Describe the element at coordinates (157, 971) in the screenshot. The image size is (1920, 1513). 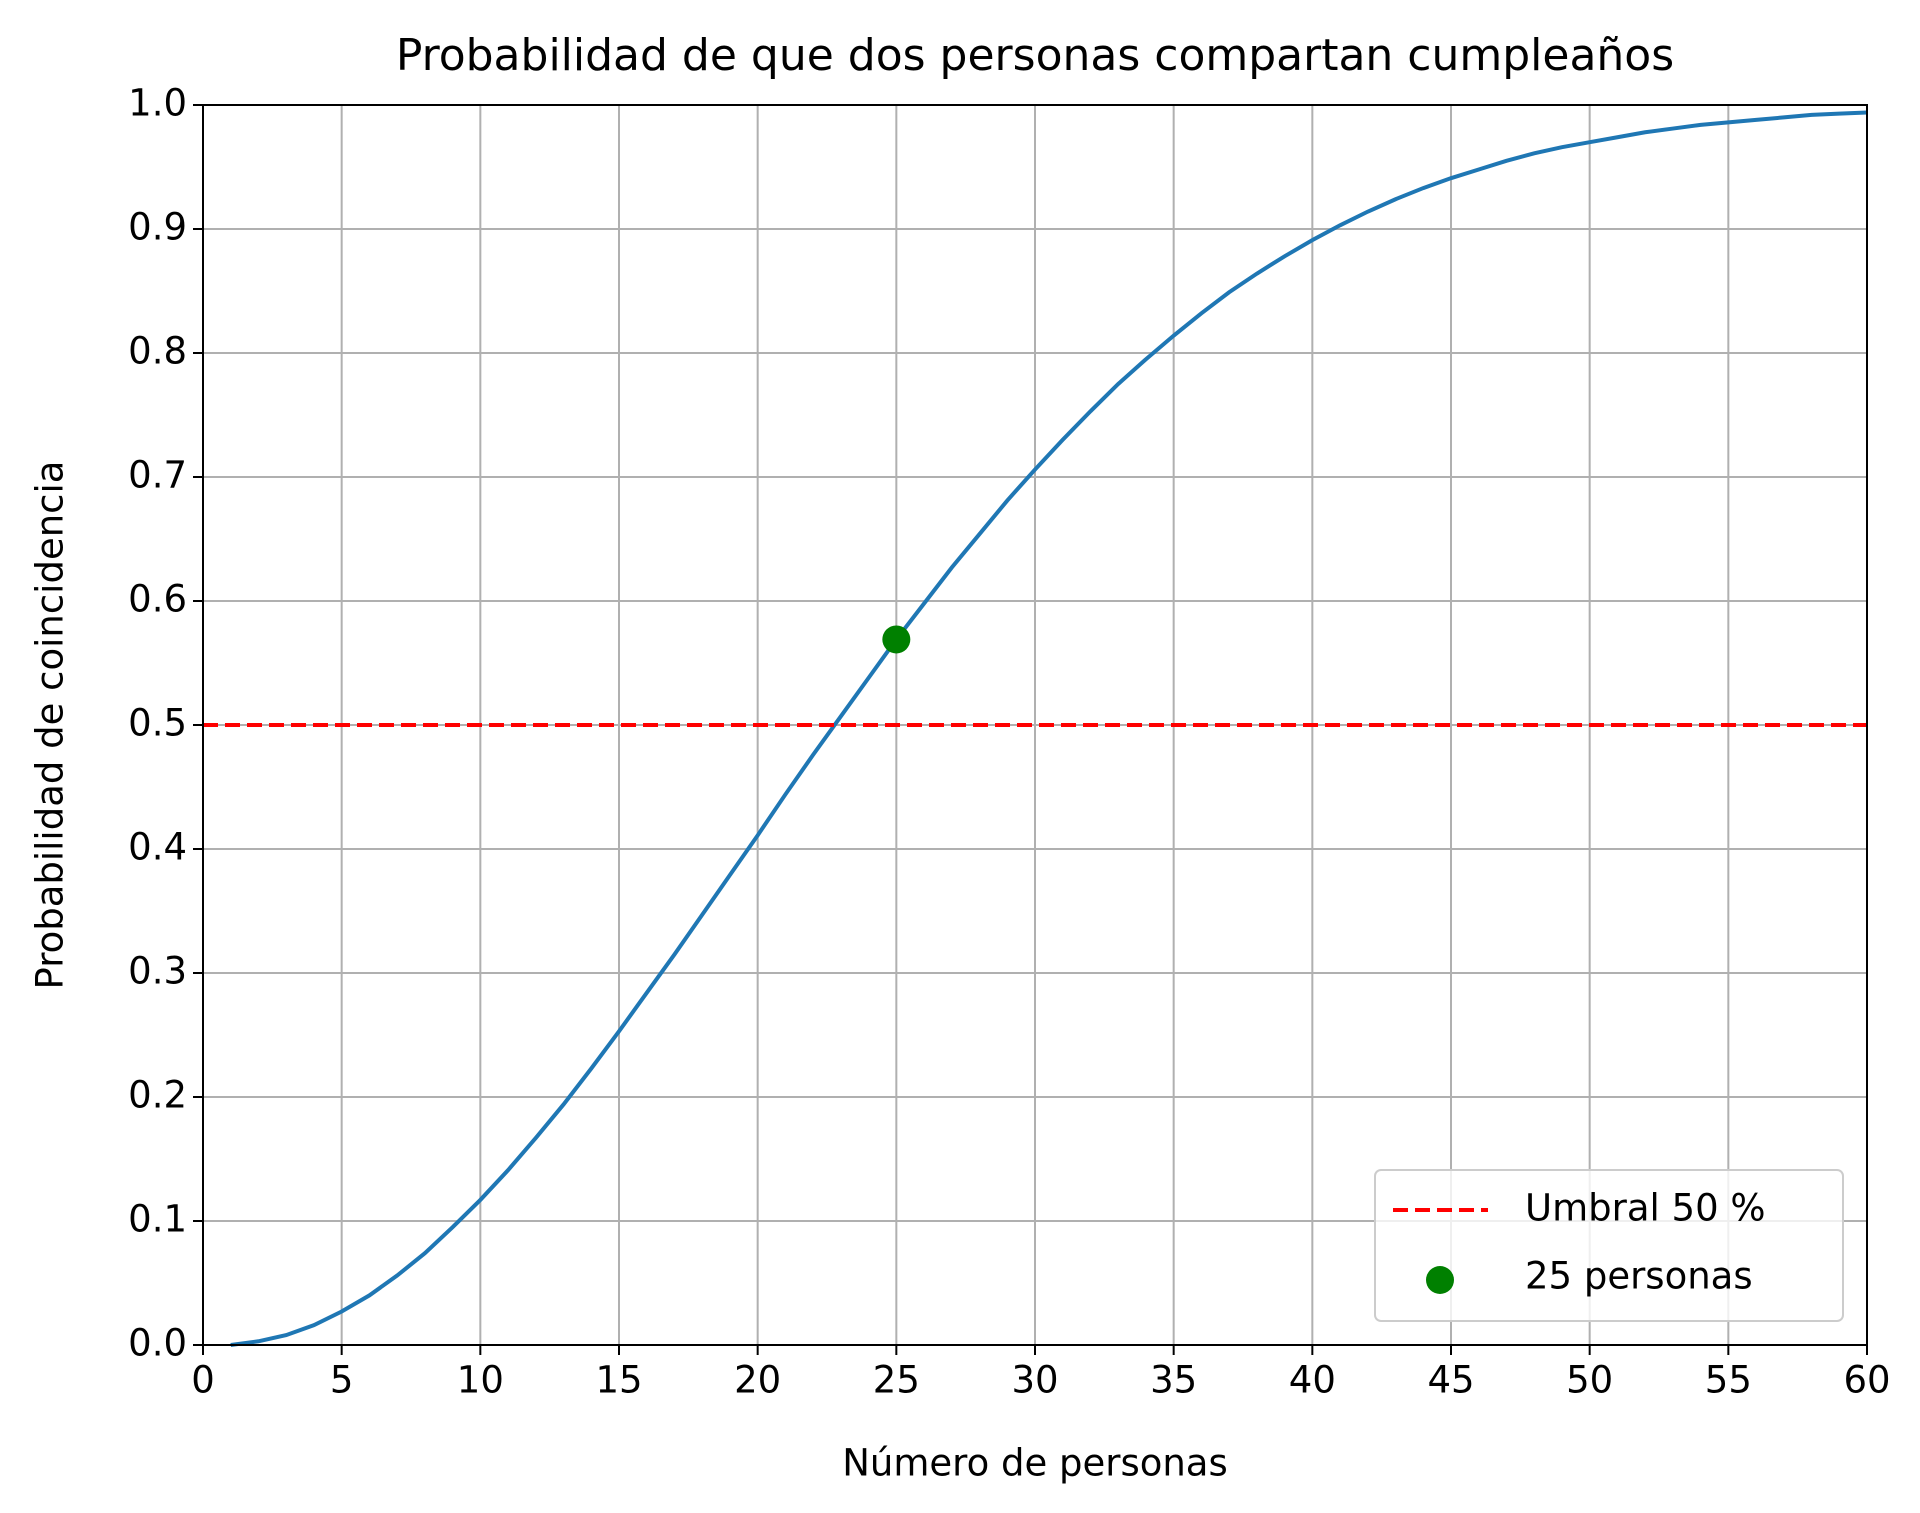
I see `y-tick-label: 0.3` at that location.